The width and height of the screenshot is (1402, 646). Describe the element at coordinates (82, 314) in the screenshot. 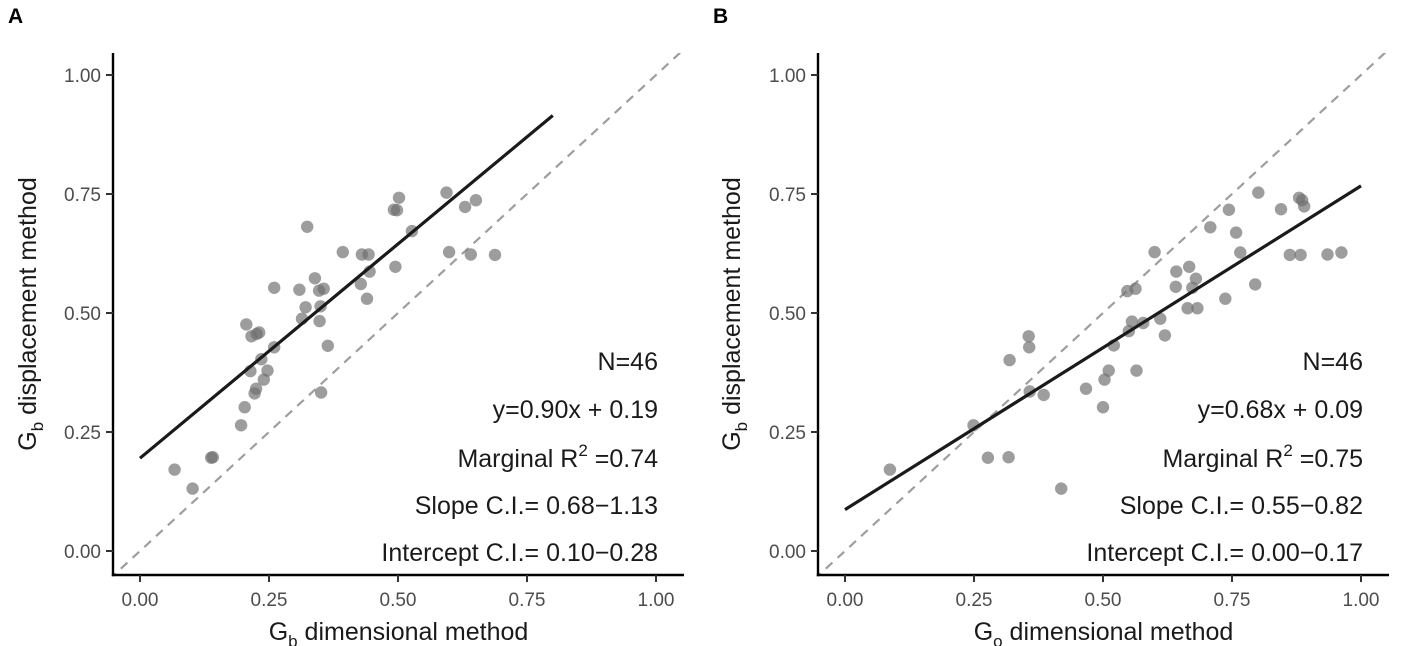

I see `y-tick-label: 0.50` at that location.